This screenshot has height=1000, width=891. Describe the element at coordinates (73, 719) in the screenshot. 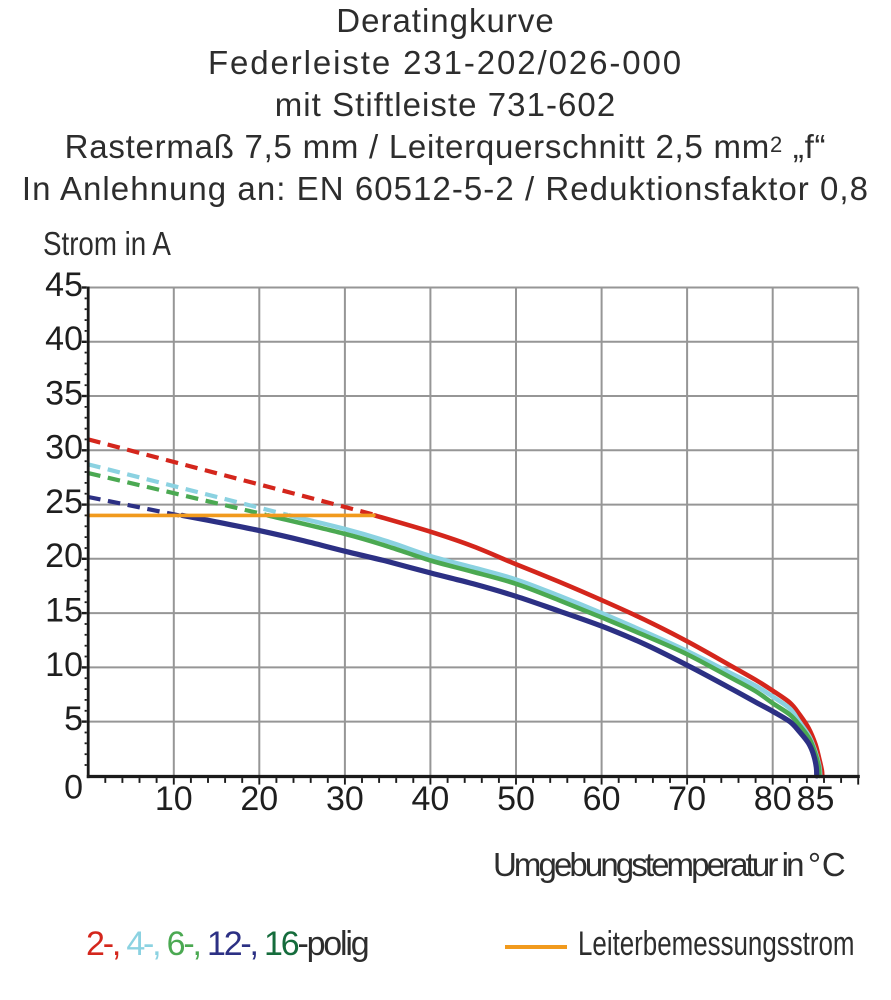

I see `svg-text: 5` at that location.